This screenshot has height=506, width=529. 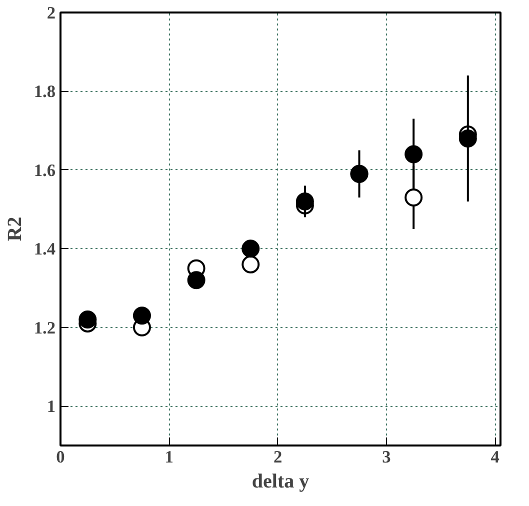 I want to click on y-tick-label: 1.6, so click(x=45, y=170).